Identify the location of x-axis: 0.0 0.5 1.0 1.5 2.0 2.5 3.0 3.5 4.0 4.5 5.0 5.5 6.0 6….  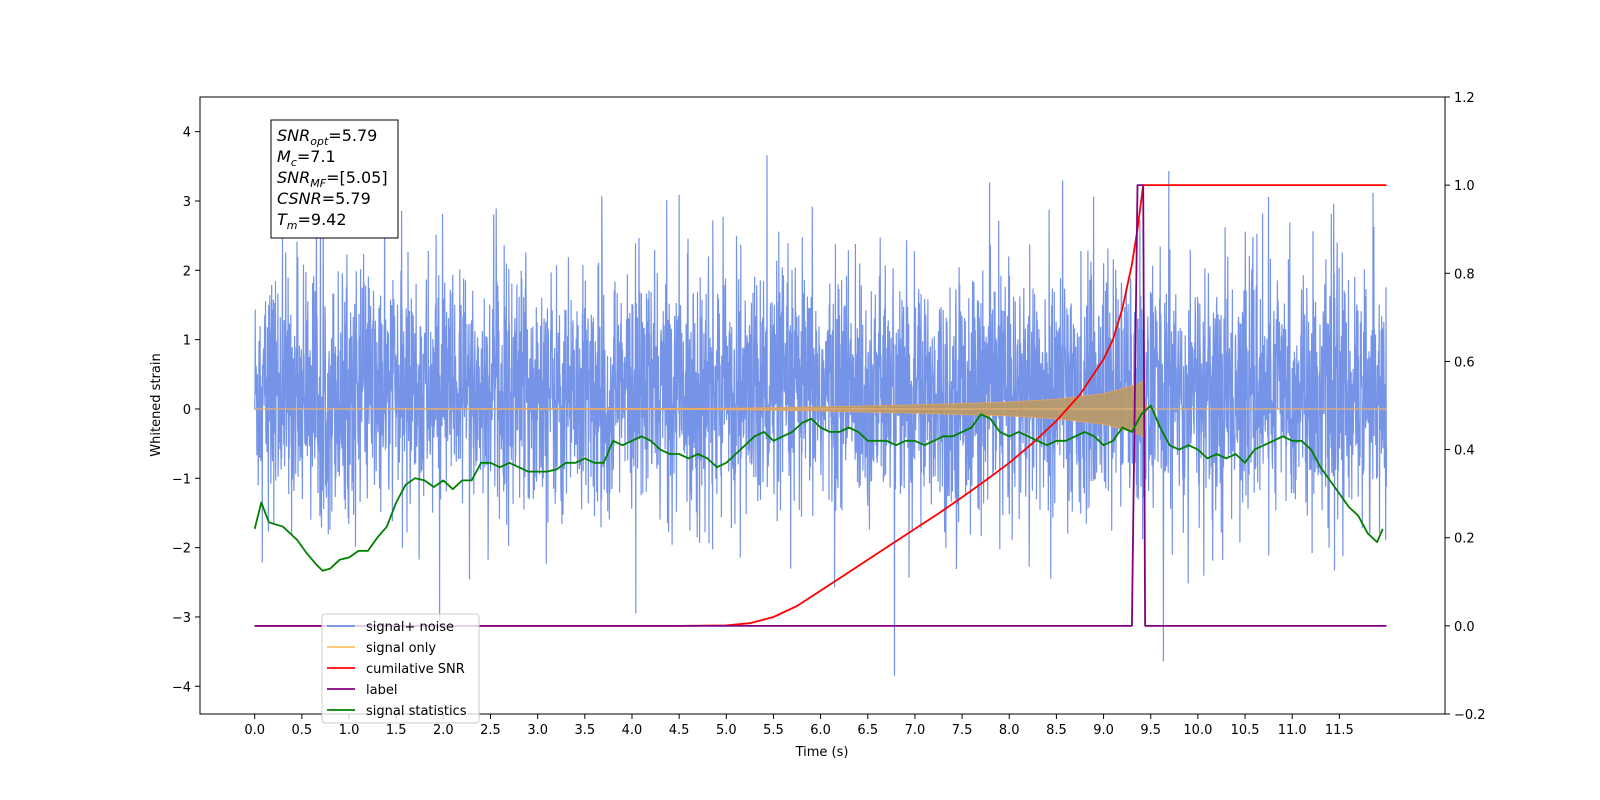
(799, 726).